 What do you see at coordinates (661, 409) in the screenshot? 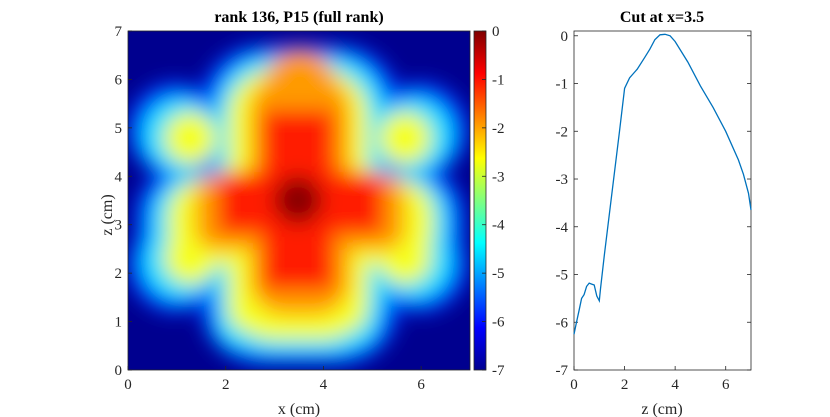
I see `line-x-label: z (cm)` at bounding box center [661, 409].